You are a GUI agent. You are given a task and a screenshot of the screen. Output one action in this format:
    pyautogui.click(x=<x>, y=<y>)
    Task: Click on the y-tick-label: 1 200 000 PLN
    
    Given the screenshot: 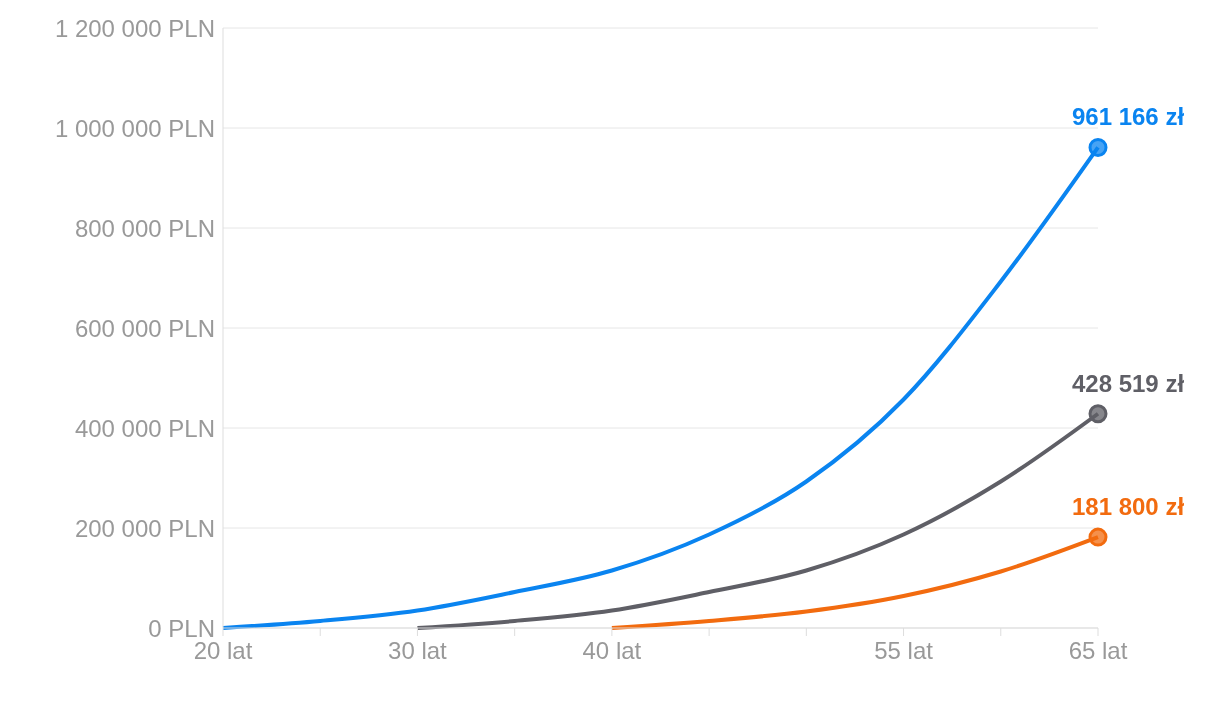 What is the action you would take?
    pyautogui.click(x=134, y=28)
    